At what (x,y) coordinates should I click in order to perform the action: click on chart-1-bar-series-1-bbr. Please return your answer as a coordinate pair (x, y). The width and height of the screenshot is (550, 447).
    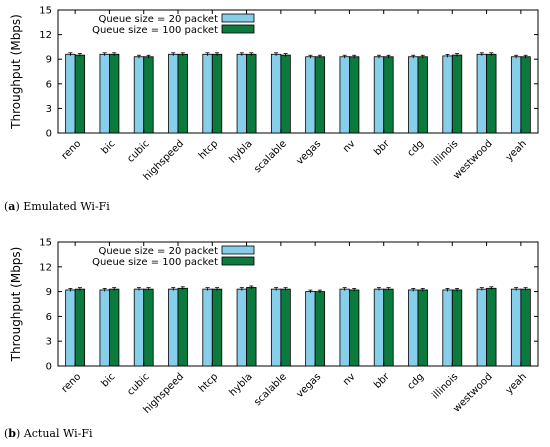
    Looking at the image, I should click on (379, 95).